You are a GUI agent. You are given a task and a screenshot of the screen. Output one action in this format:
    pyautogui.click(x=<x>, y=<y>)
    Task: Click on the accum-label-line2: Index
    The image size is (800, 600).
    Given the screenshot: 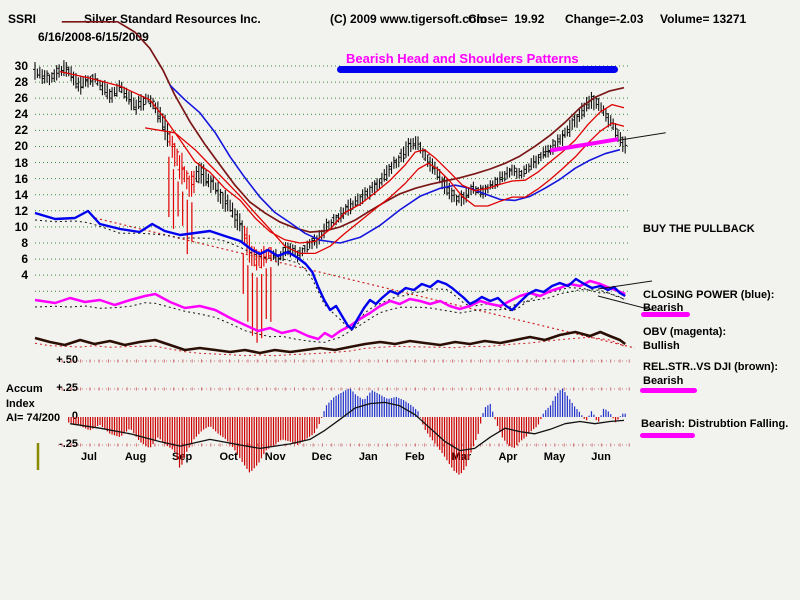 What is the action you would take?
    pyautogui.click(x=20, y=404)
    